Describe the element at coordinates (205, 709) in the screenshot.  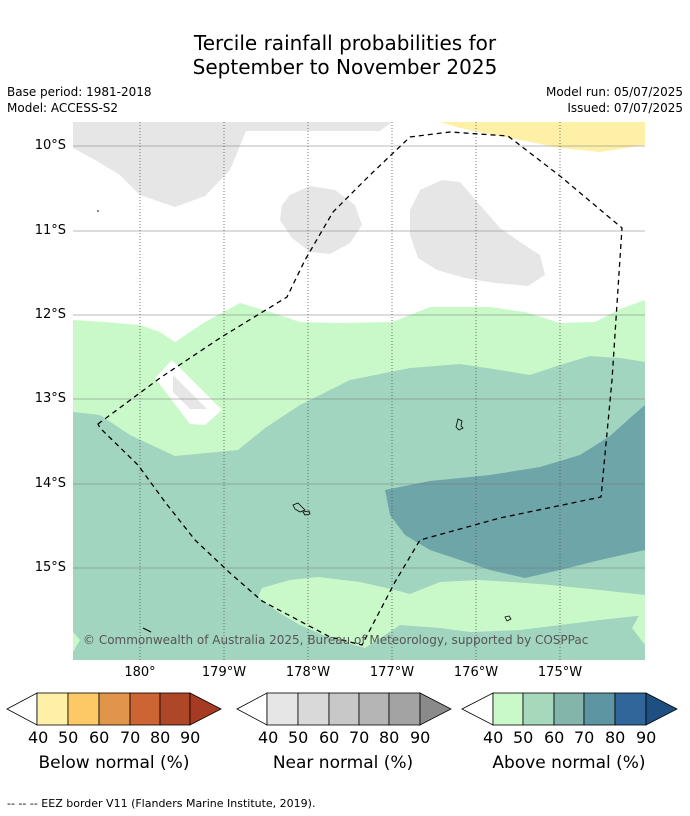
I see `colorbar-below-high-arrow` at that location.